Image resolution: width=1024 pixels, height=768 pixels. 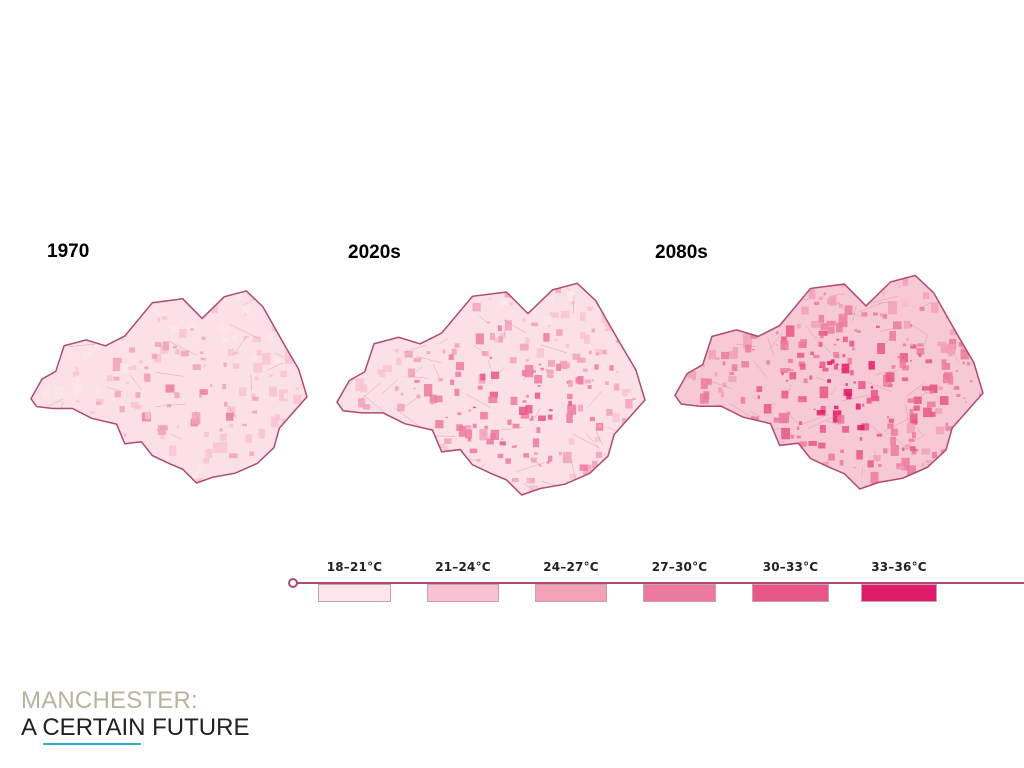 I want to click on brand-logo: MANCHESTER: A CERTAIN FUTURE, so click(x=135, y=715).